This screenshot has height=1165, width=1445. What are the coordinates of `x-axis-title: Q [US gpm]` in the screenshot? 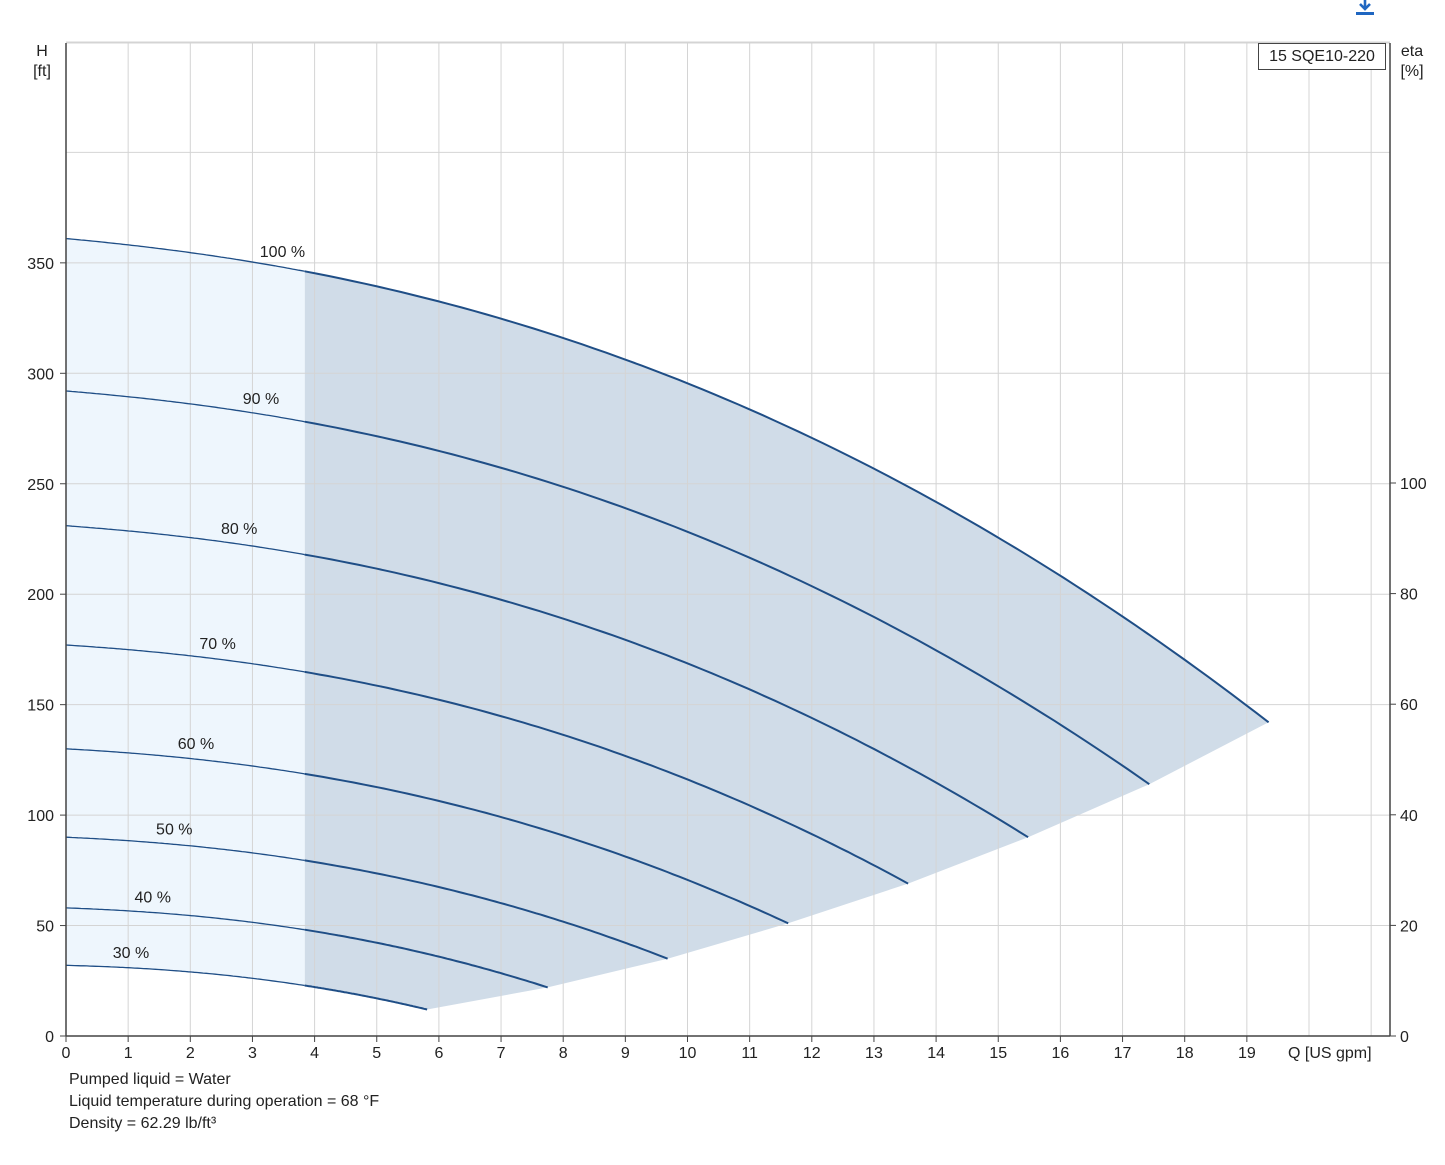 It's located at (1330, 1053).